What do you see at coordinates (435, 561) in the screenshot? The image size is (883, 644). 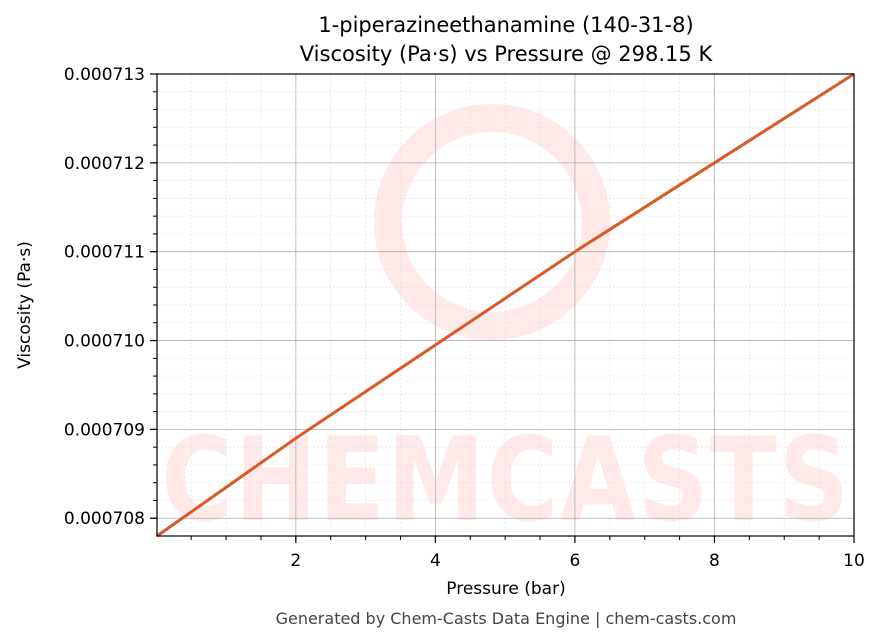 I see `x-tick-label: 4` at bounding box center [435, 561].